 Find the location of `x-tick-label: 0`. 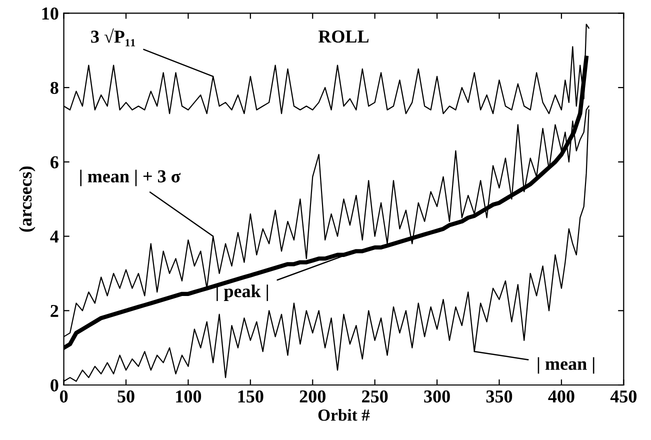

x-tick-label: 0 is located at coordinates (64, 396).